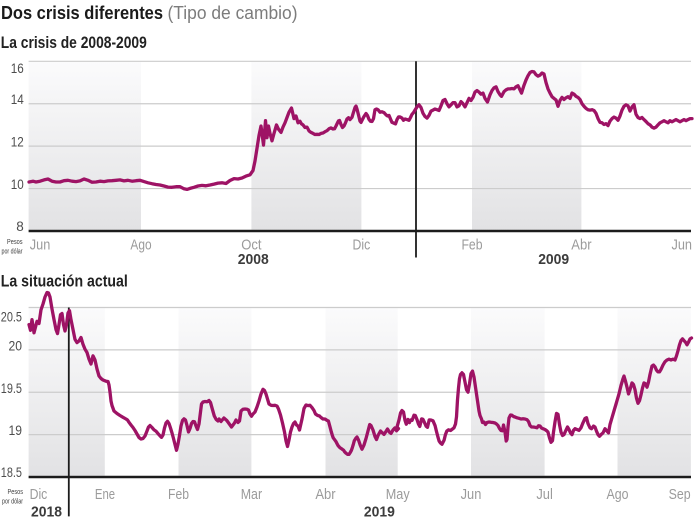 Image resolution: width=700 pixels, height=524 pixels. Describe the element at coordinates (16, 346) in the screenshot. I see `svg-text: 20` at that location.